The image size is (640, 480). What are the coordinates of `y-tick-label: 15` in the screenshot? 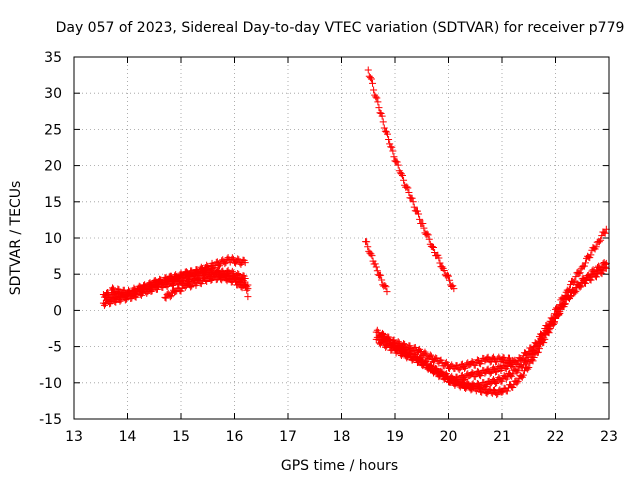 It's located at (53, 203).